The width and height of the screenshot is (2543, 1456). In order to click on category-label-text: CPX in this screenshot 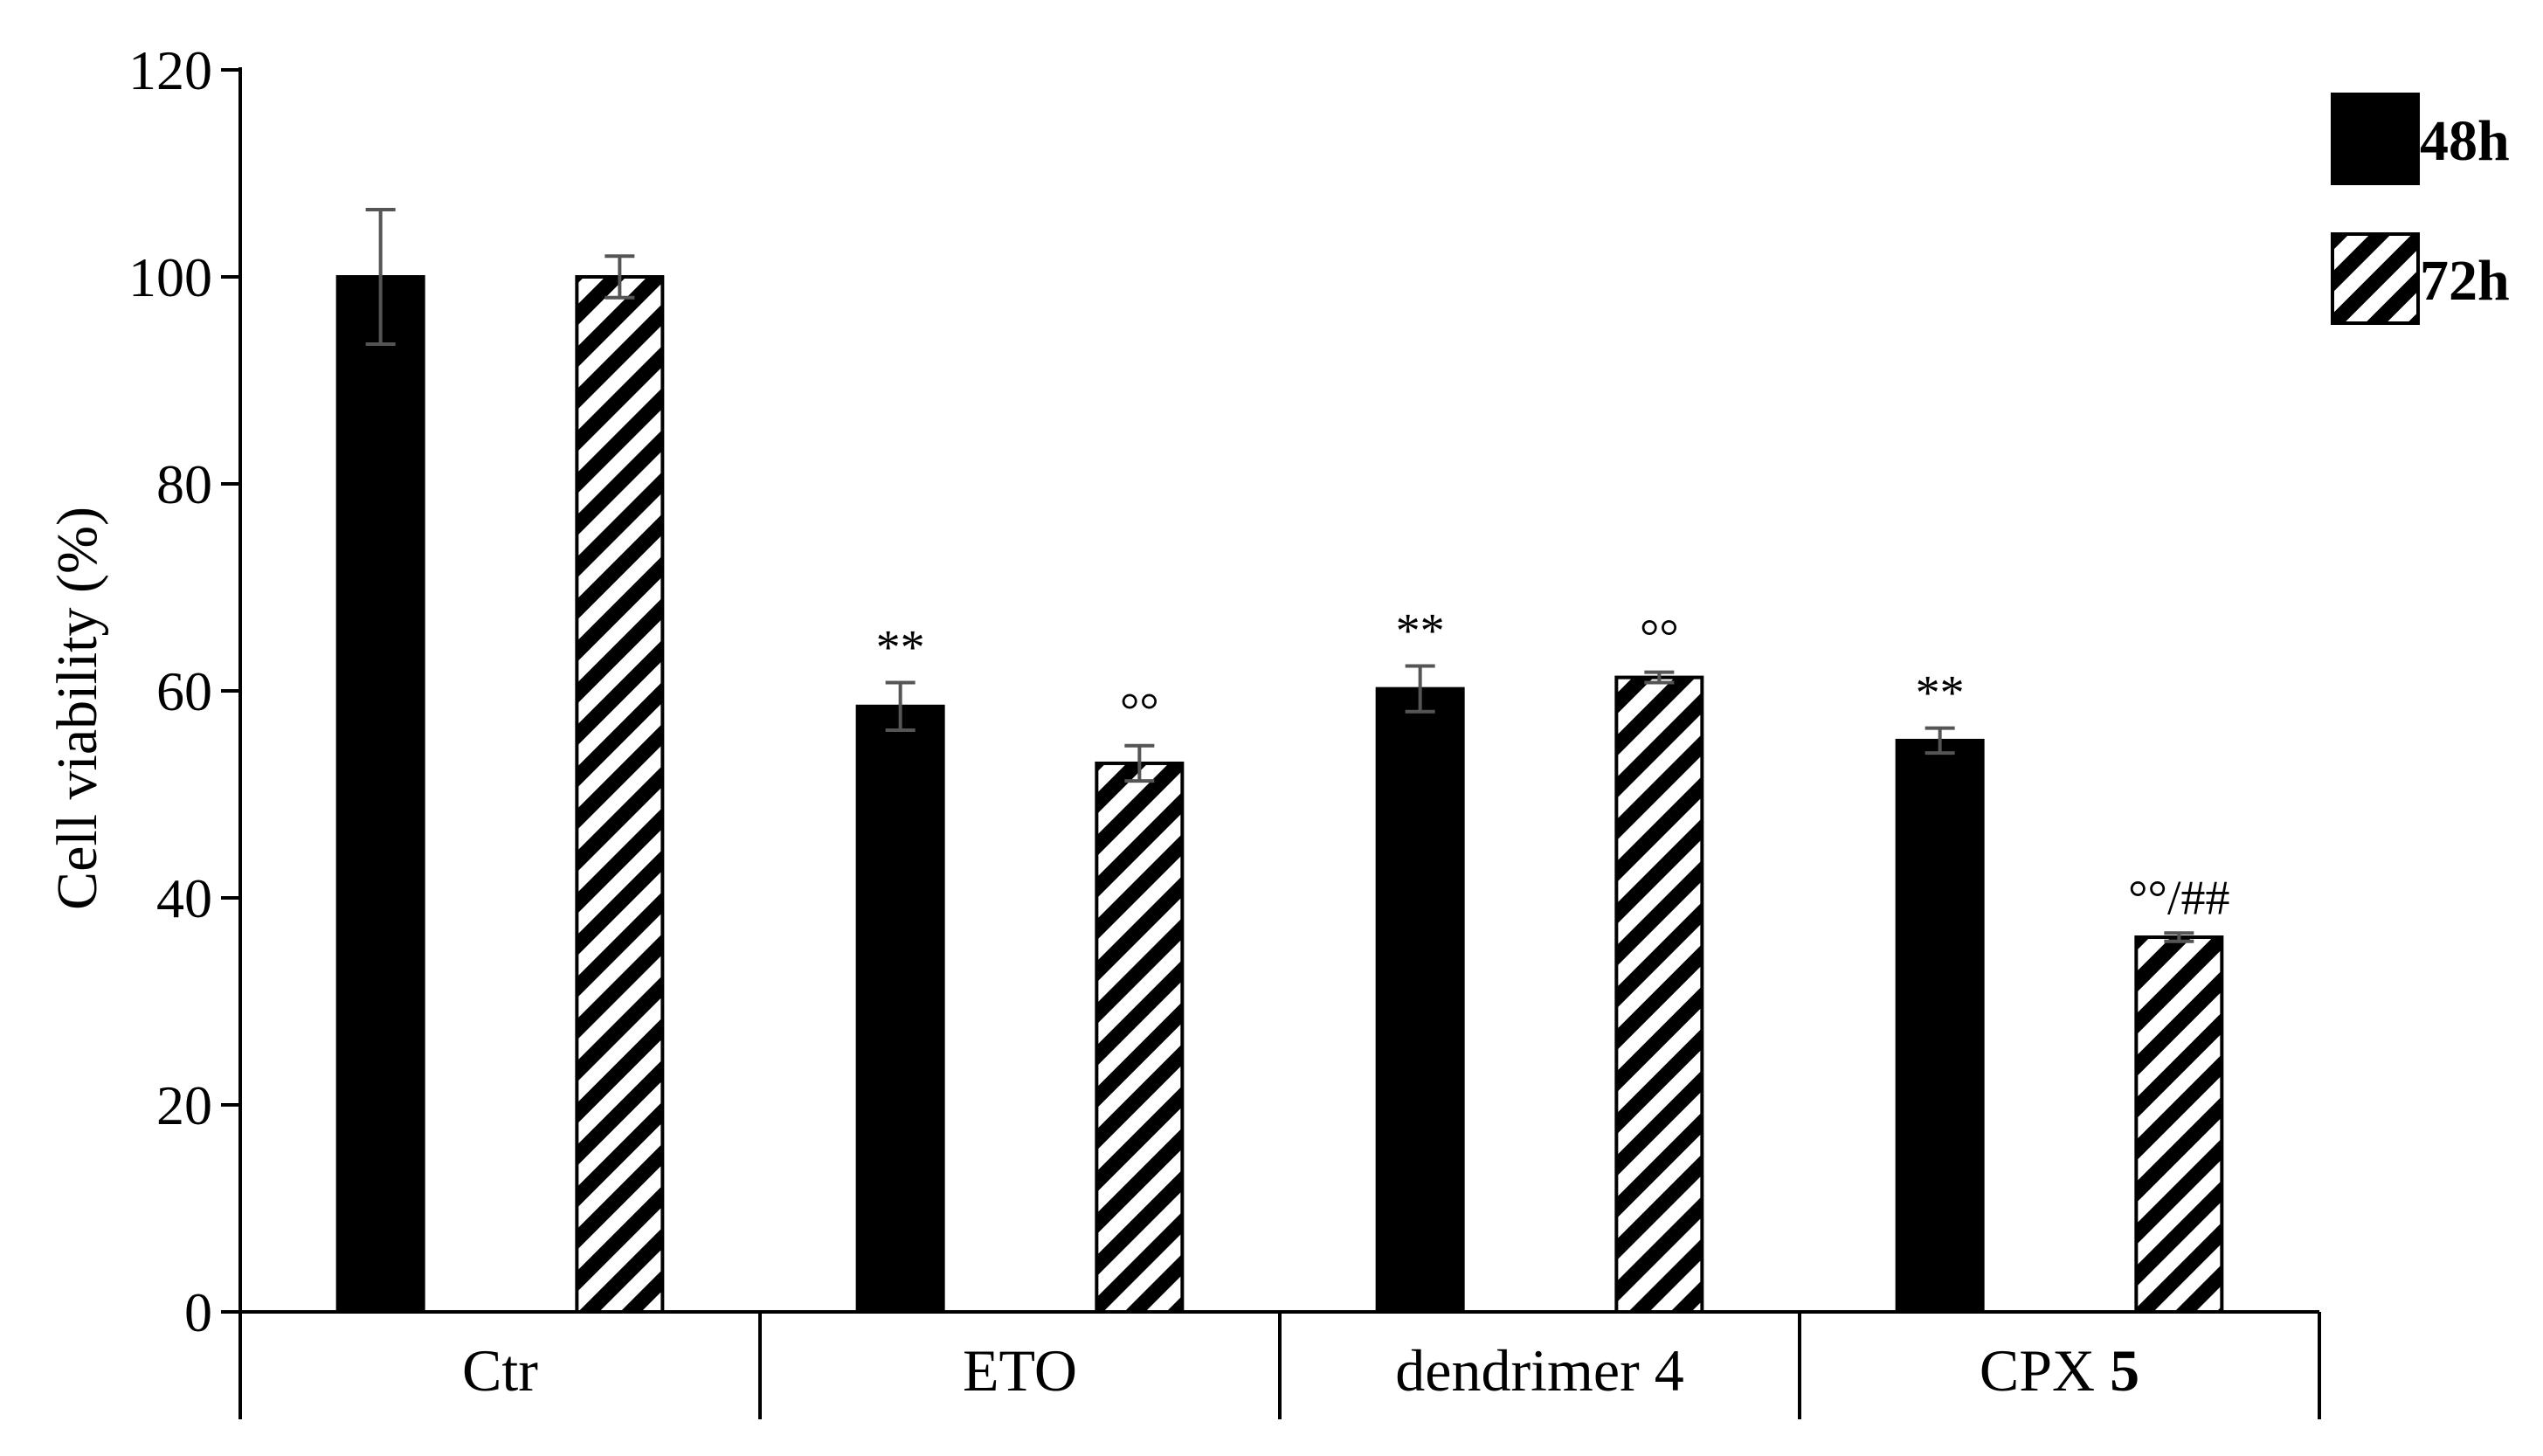, I will do `click(2045, 1370)`.